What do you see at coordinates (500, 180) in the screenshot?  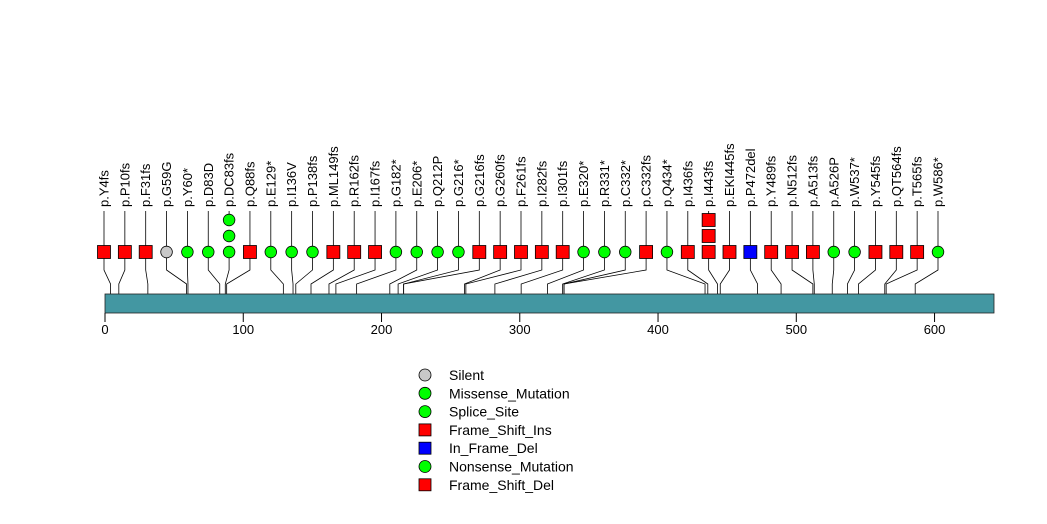 I see `mutation-label: p.G260fs` at bounding box center [500, 180].